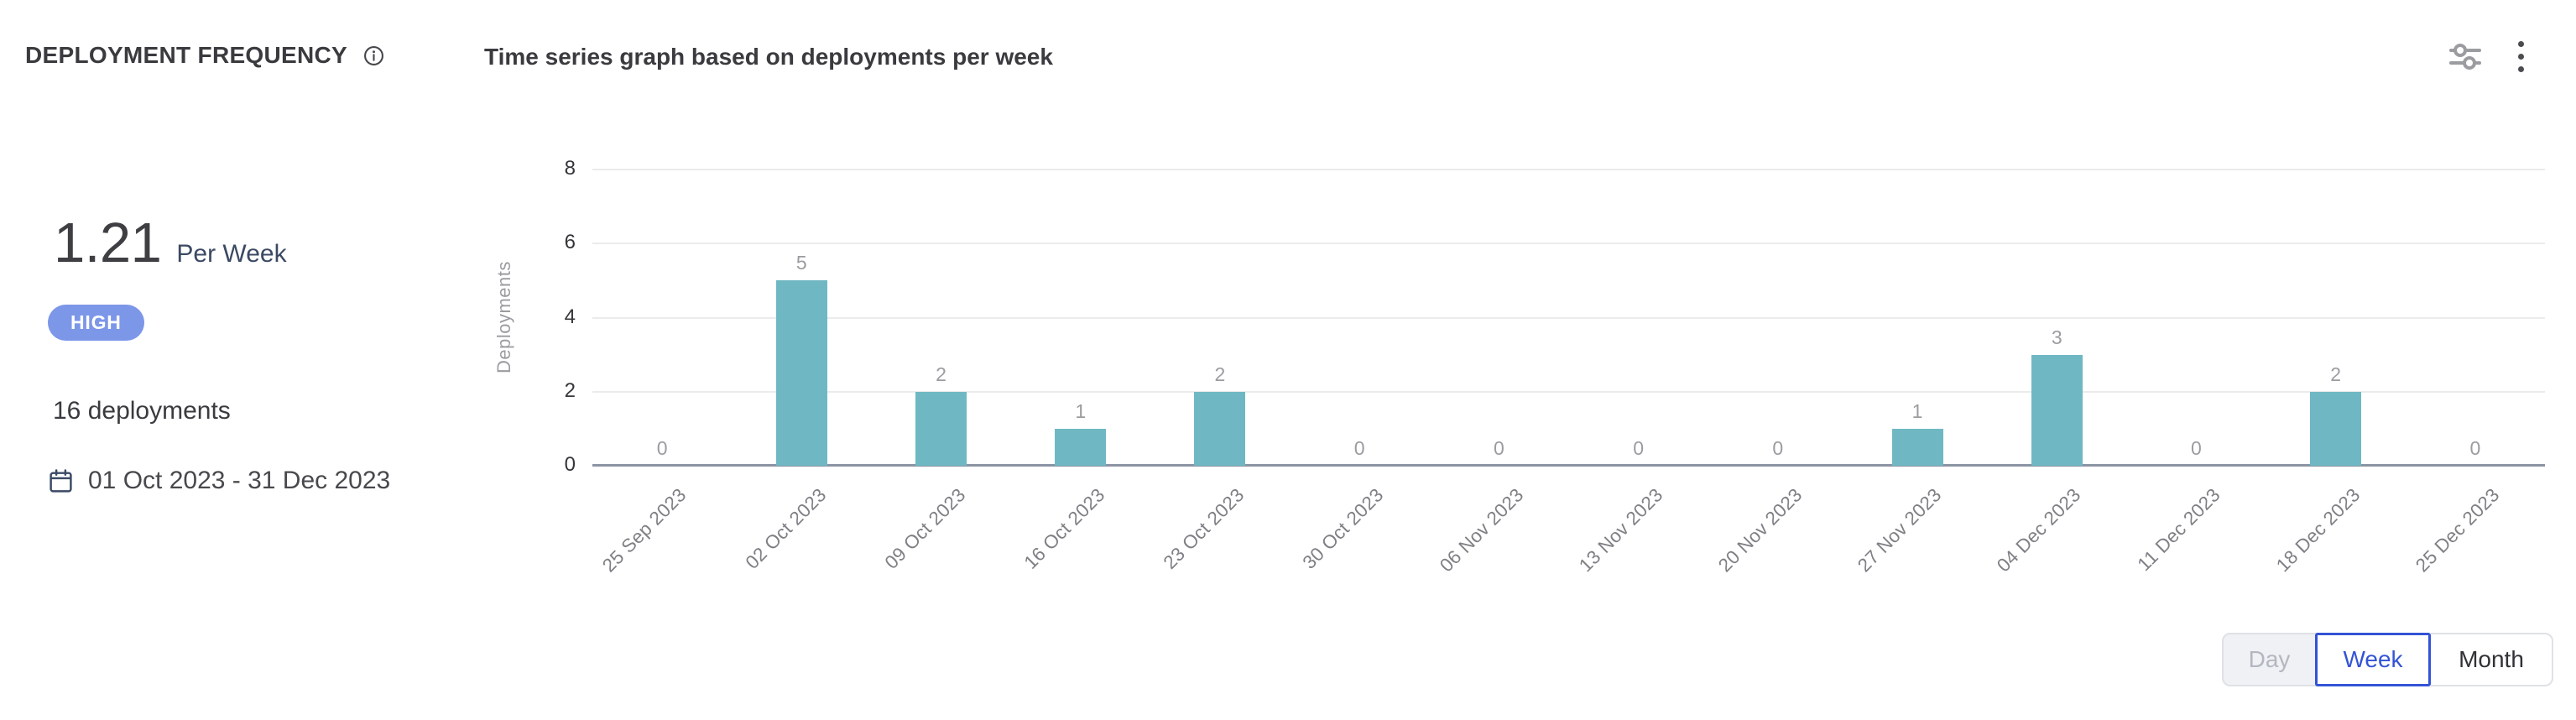 The height and width of the screenshot is (720, 2576). Describe the element at coordinates (96, 323) in the screenshot. I see `status-badge: HIGH` at that location.